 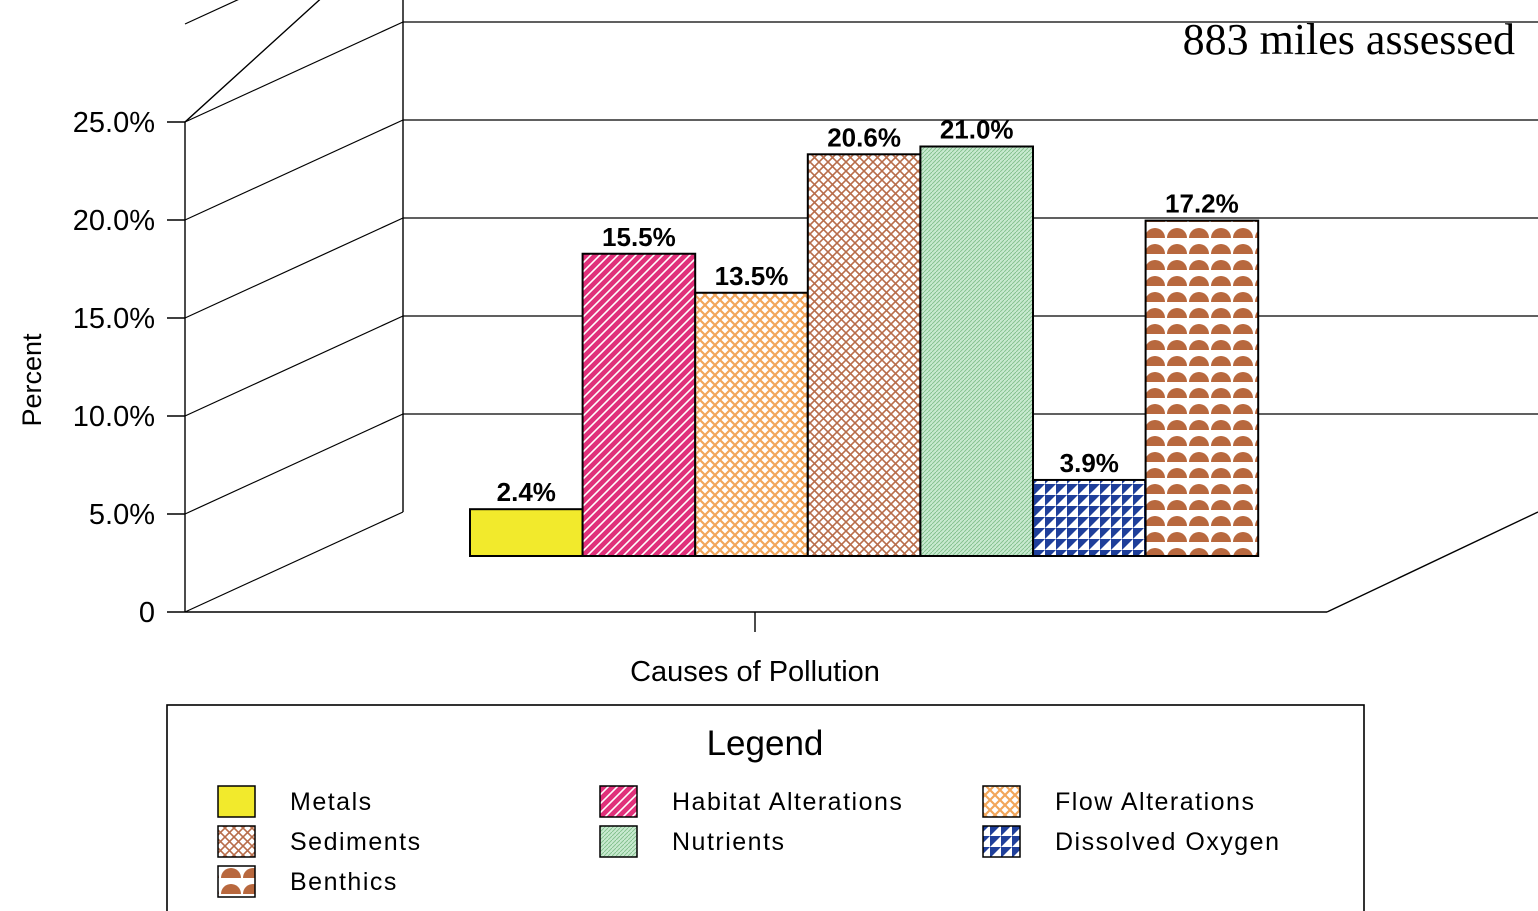 I want to click on y-tick-label: 25.0%, so click(x=114, y=123).